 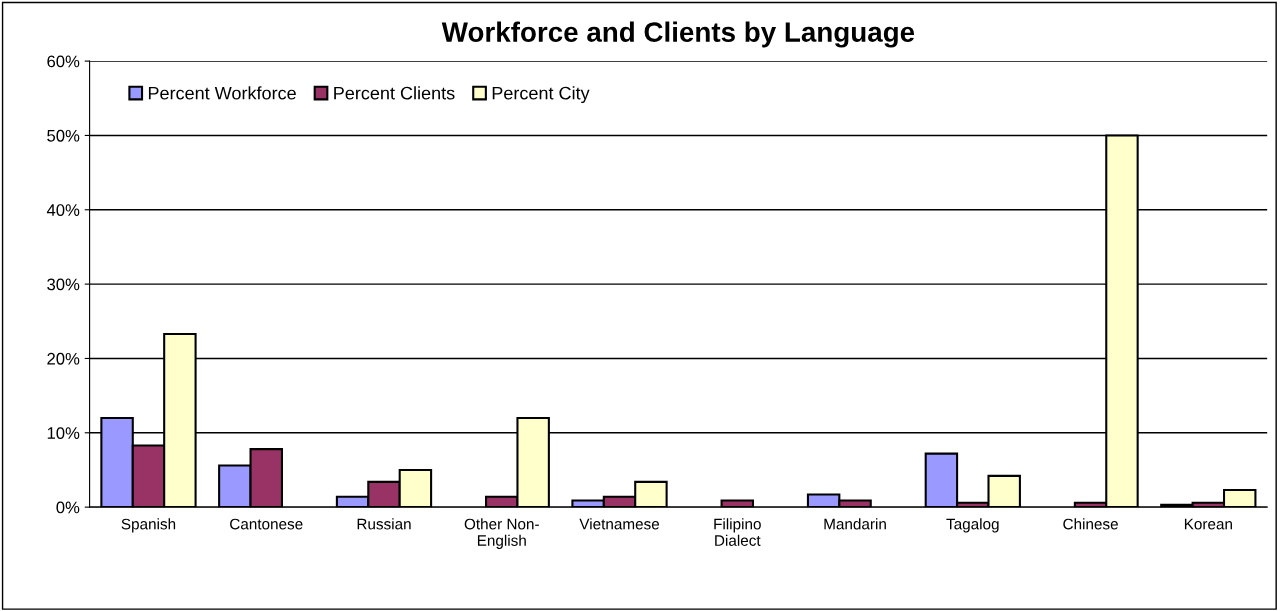 I want to click on x-tick-label: Spanish, so click(x=148, y=525).